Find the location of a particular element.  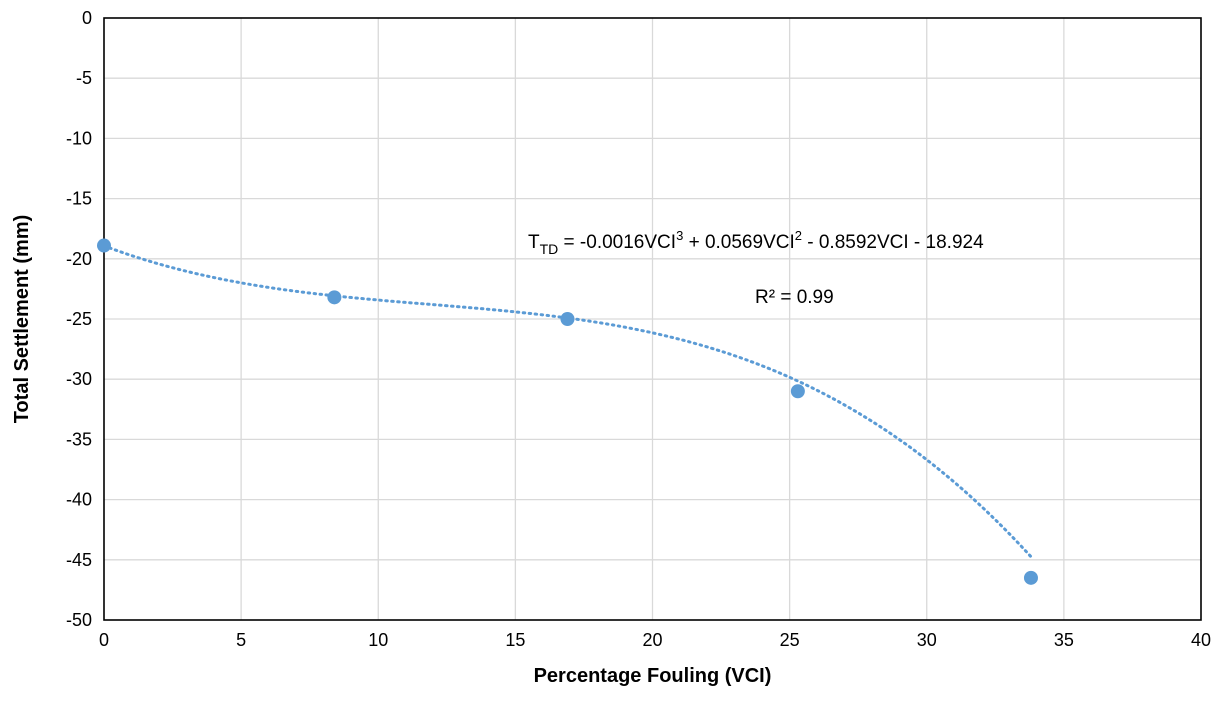

r-squared-label: R² = 0.99 is located at coordinates (794, 297).